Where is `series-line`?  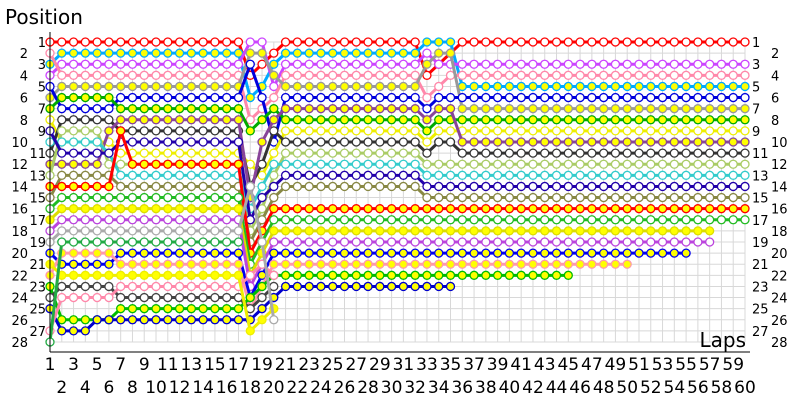
series-line is located at coordinates (397, 58).